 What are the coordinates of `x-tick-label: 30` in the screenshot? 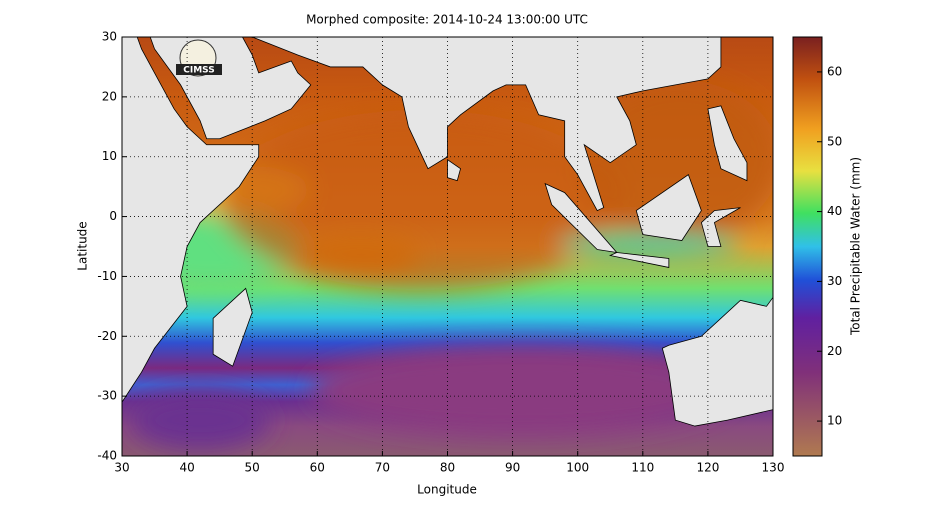 It's located at (121, 468).